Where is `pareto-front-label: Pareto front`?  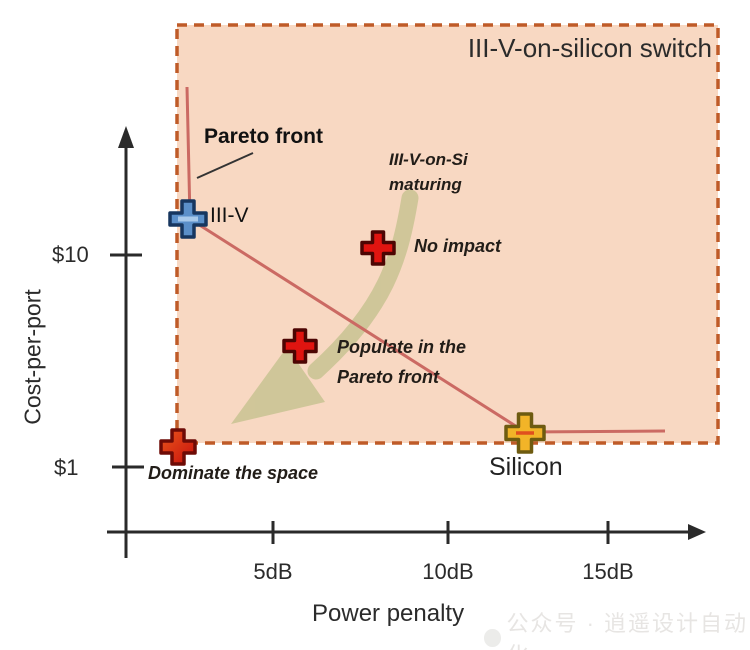
pareto-front-label: Pareto front is located at coordinates (264, 136).